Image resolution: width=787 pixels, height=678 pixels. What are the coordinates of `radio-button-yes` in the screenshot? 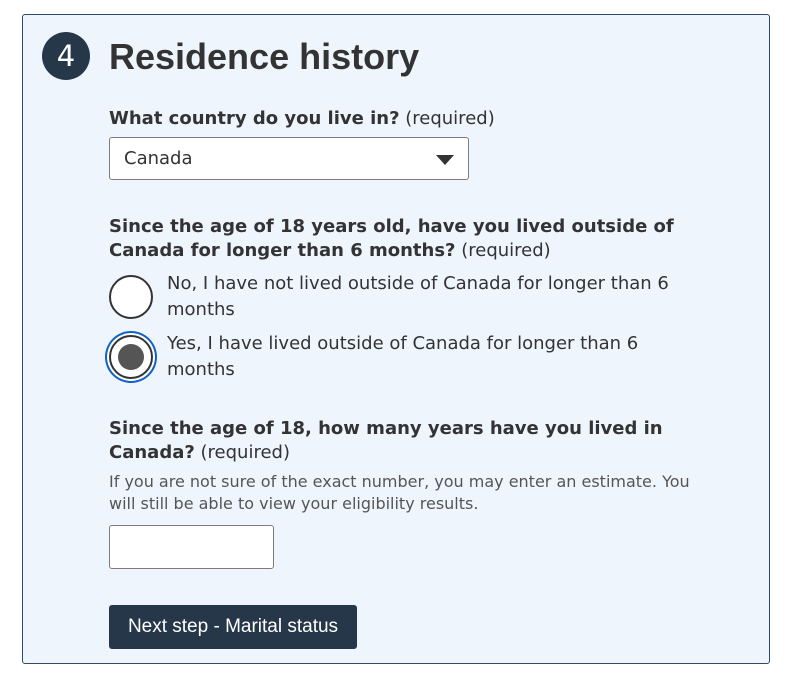 It's located at (131, 357).